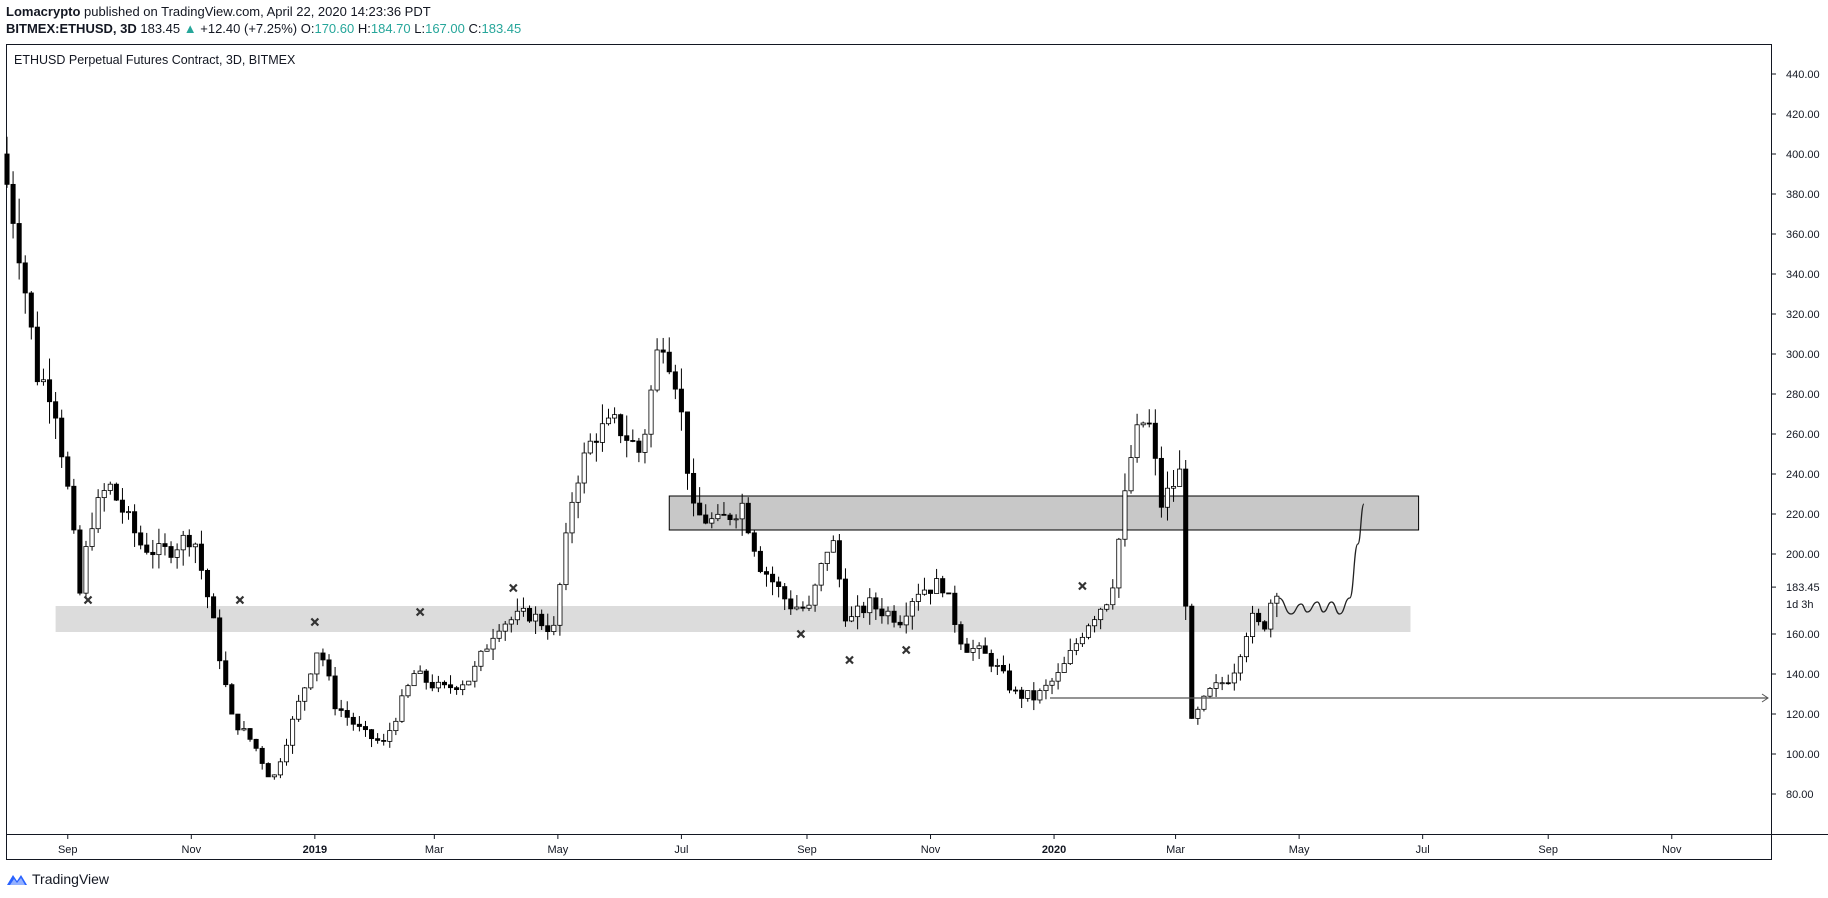 This screenshot has height=898, width=1828. Describe the element at coordinates (43, 11) in the screenshot. I see `author-name: Lomacrypto` at that location.